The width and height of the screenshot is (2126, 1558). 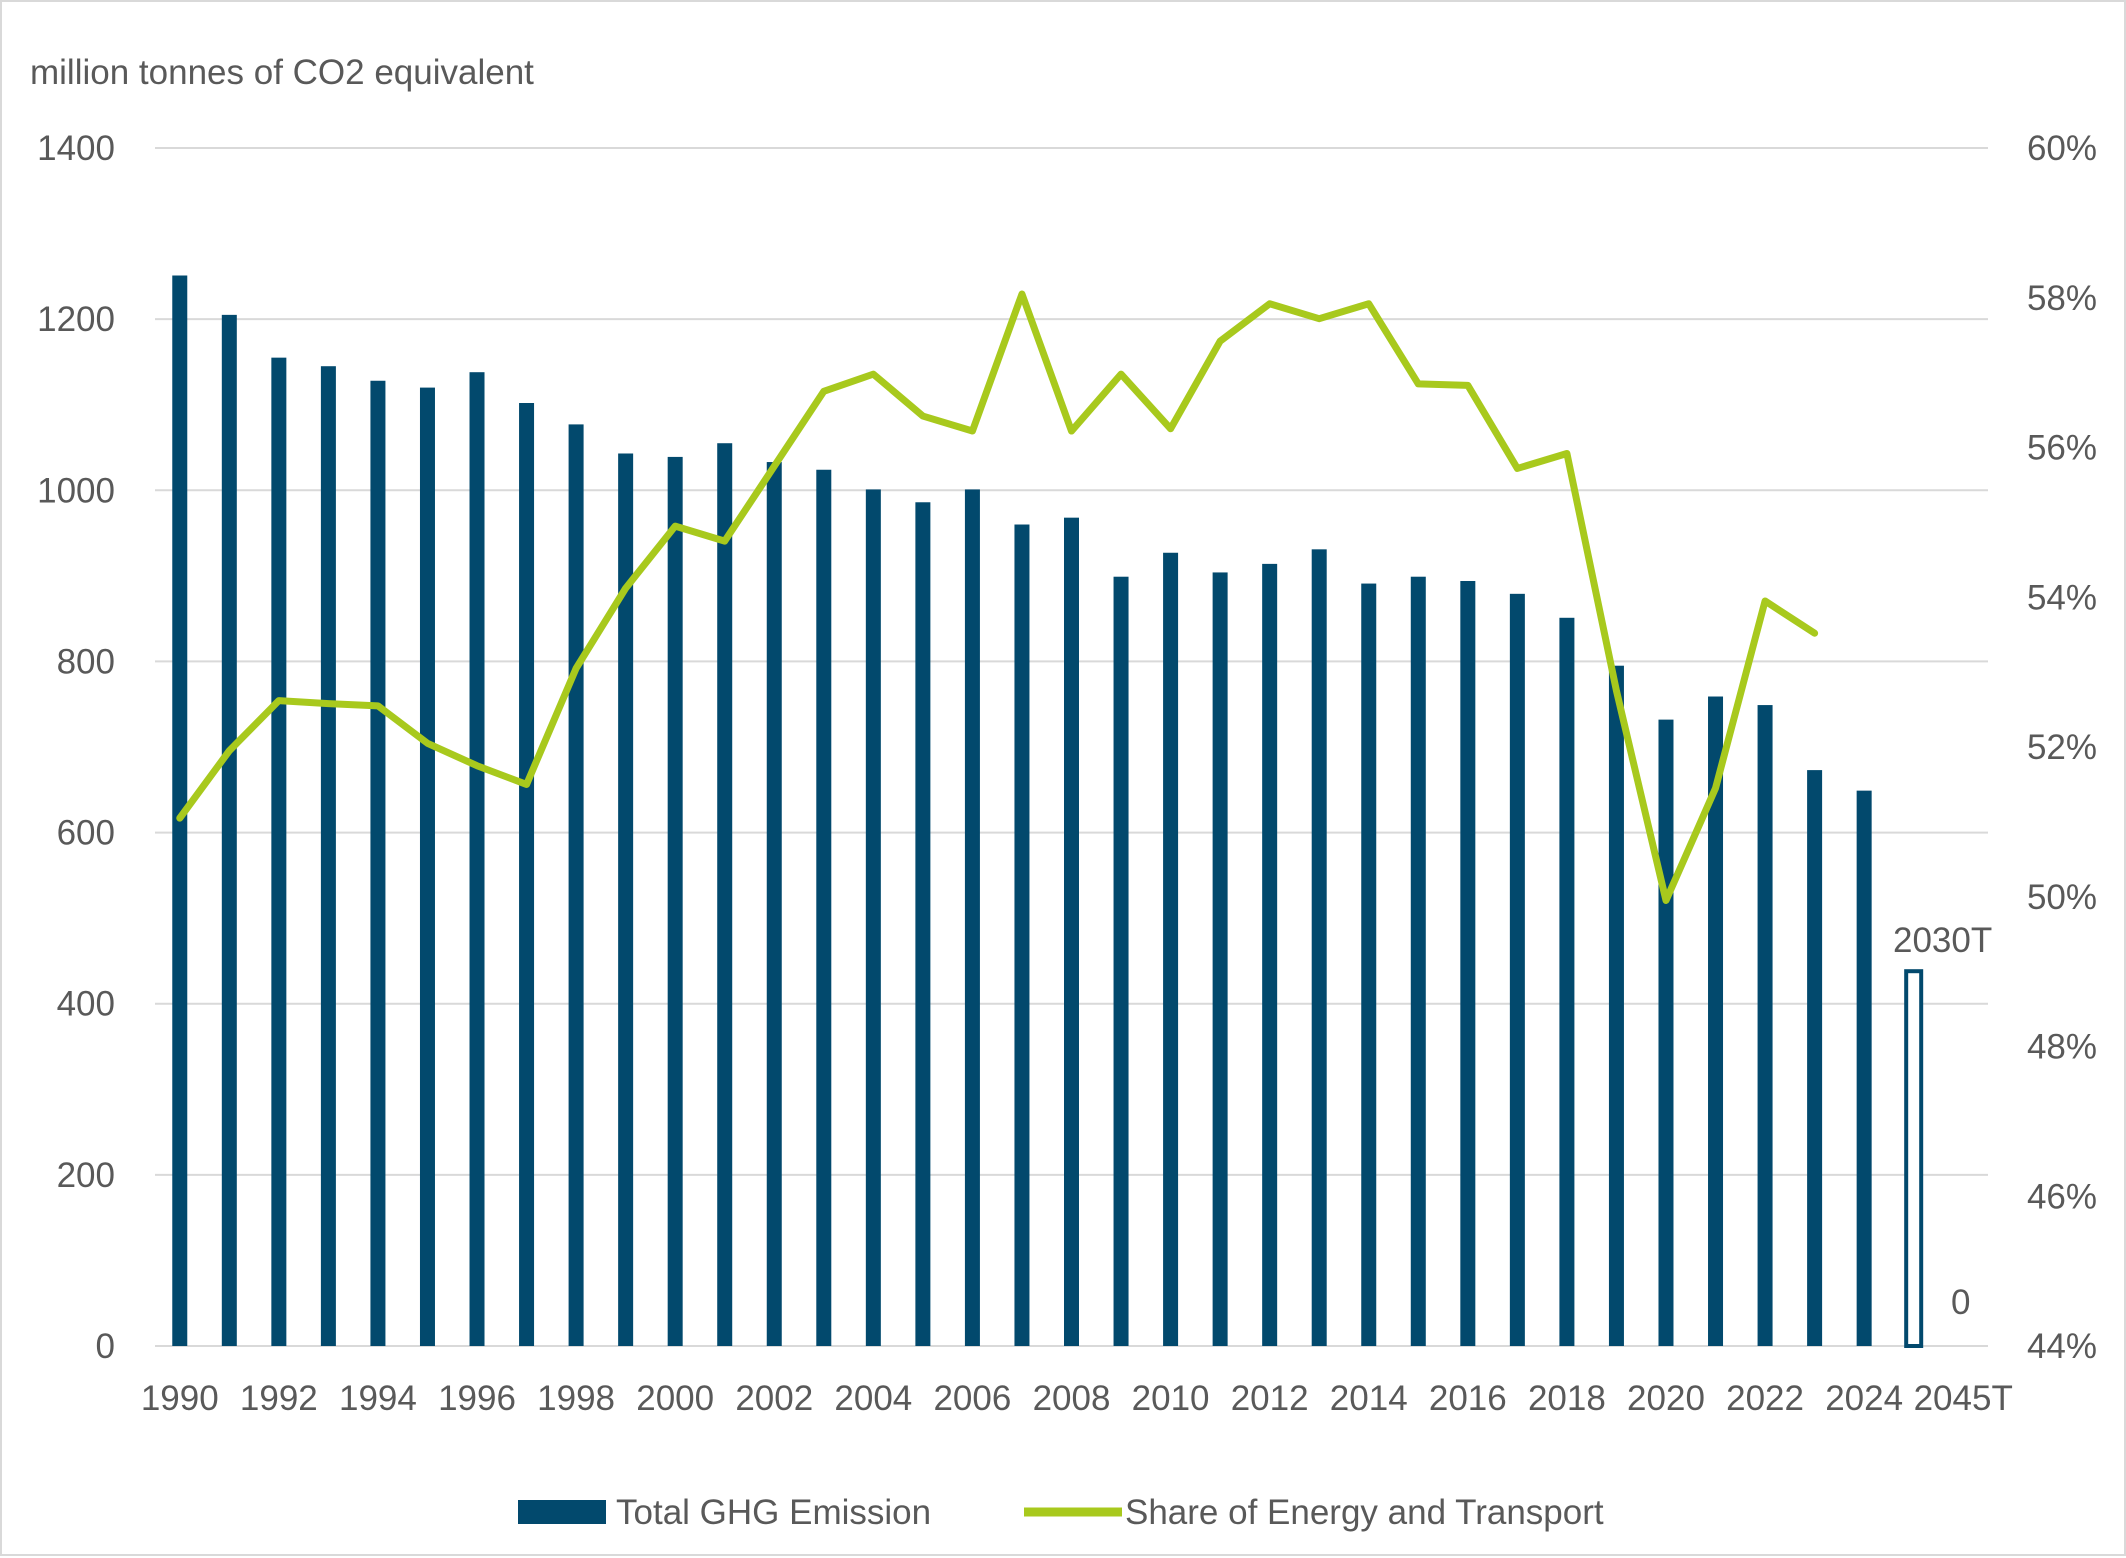 What do you see at coordinates (1364, 1512) in the screenshot?
I see `legend-line-label: Share of Energy and Transport` at bounding box center [1364, 1512].